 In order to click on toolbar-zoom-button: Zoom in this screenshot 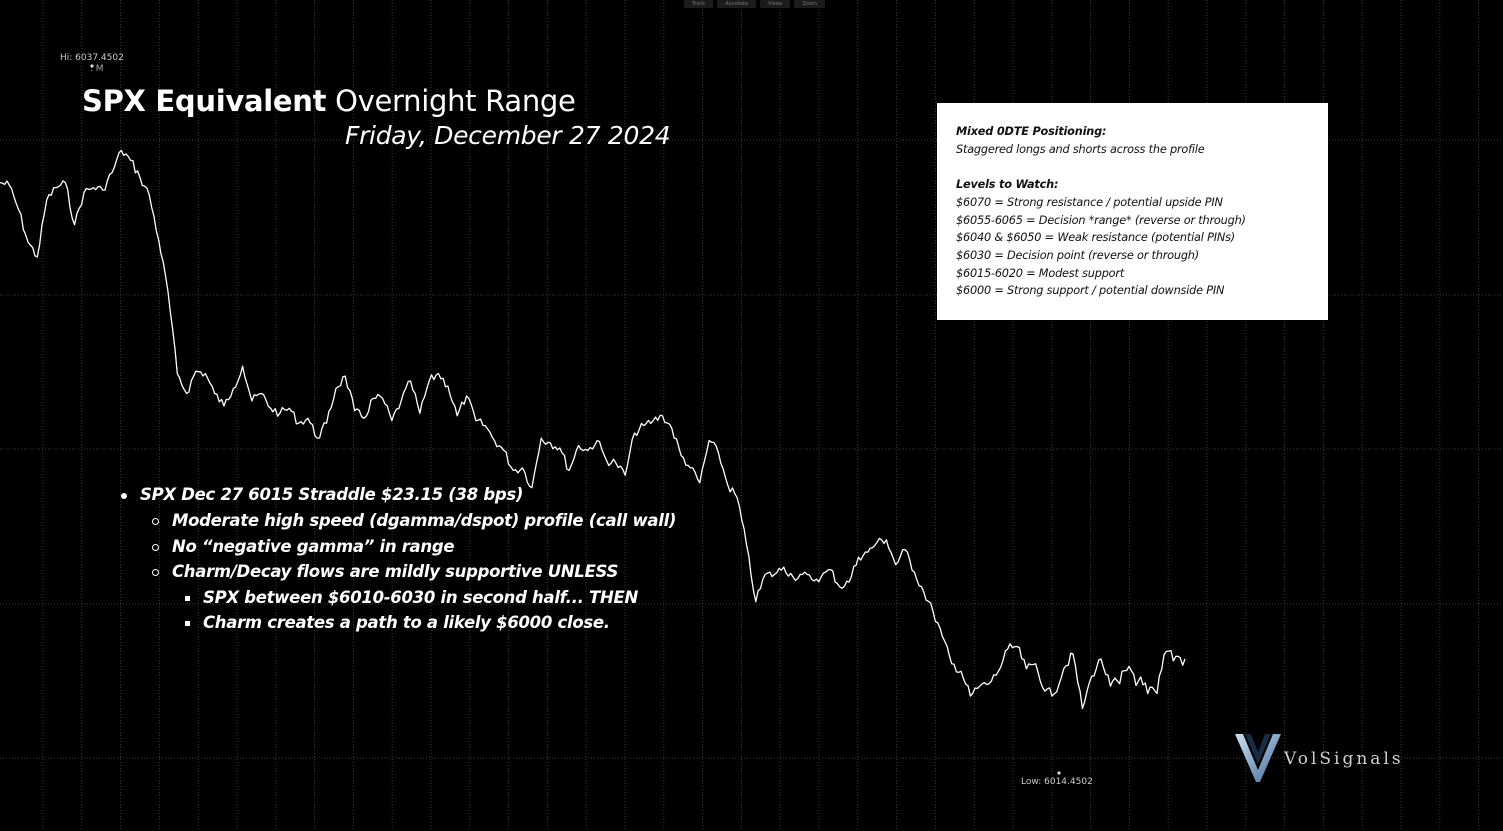, I will do `click(809, 4)`.